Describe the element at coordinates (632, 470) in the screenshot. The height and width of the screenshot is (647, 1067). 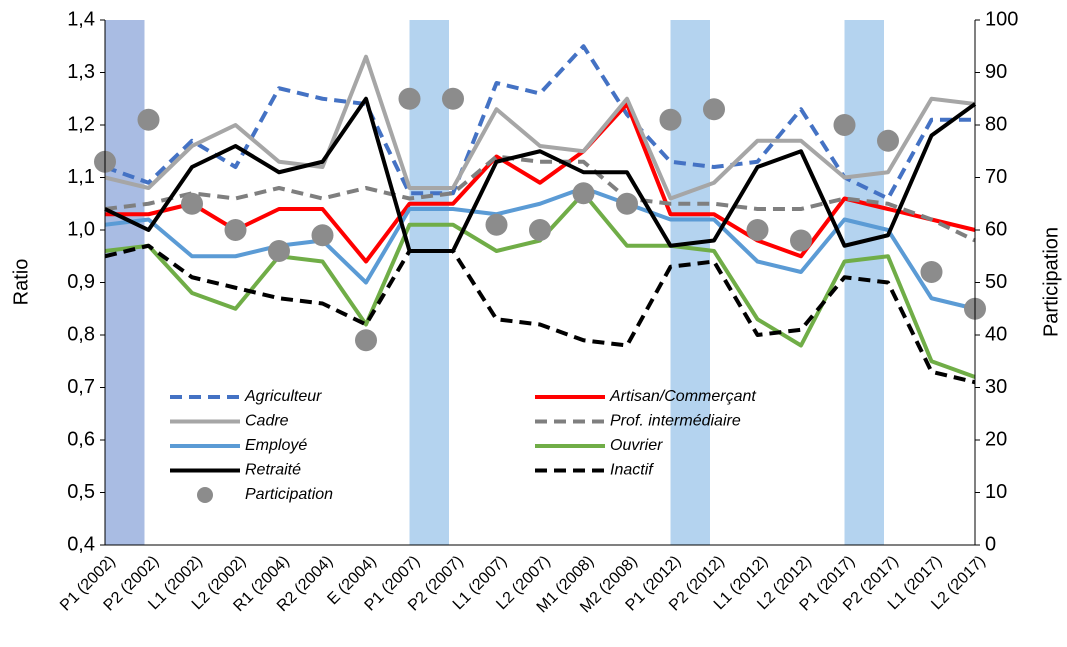
I see `legend-label: Inactif` at that location.